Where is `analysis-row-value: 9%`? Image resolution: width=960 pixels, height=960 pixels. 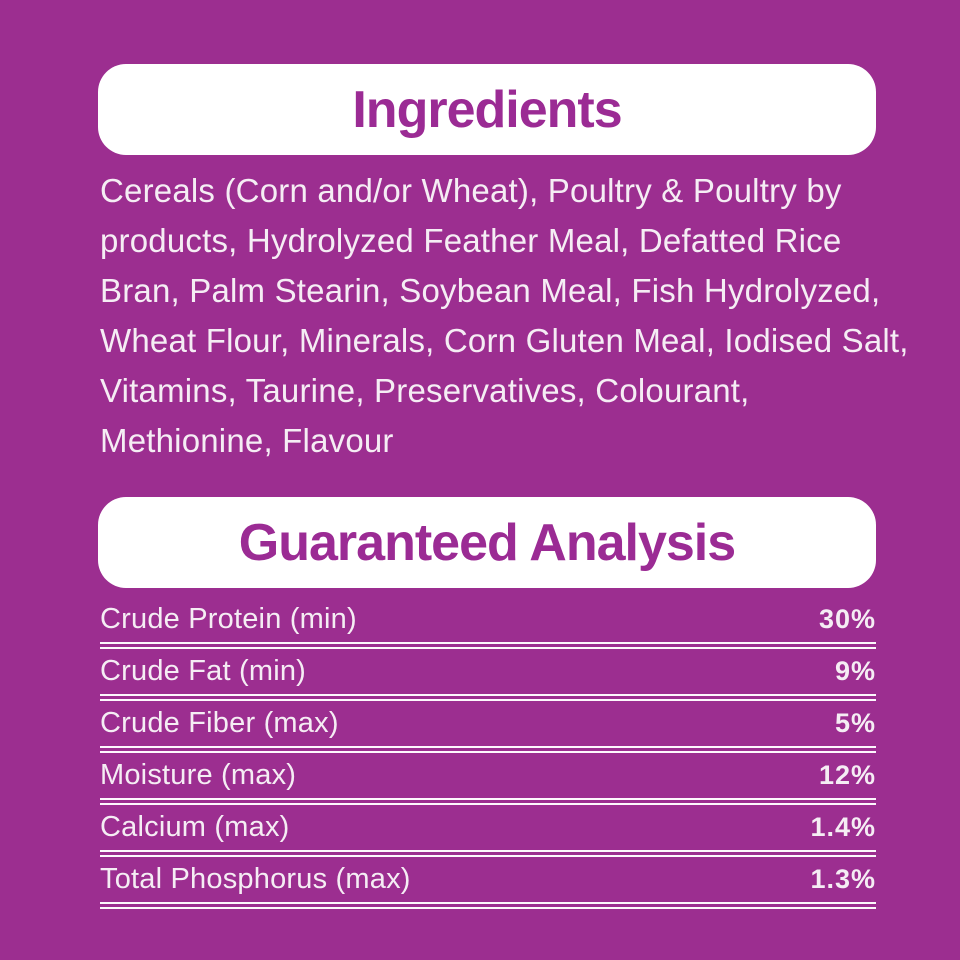
analysis-row-value: 9% is located at coordinates (855, 671).